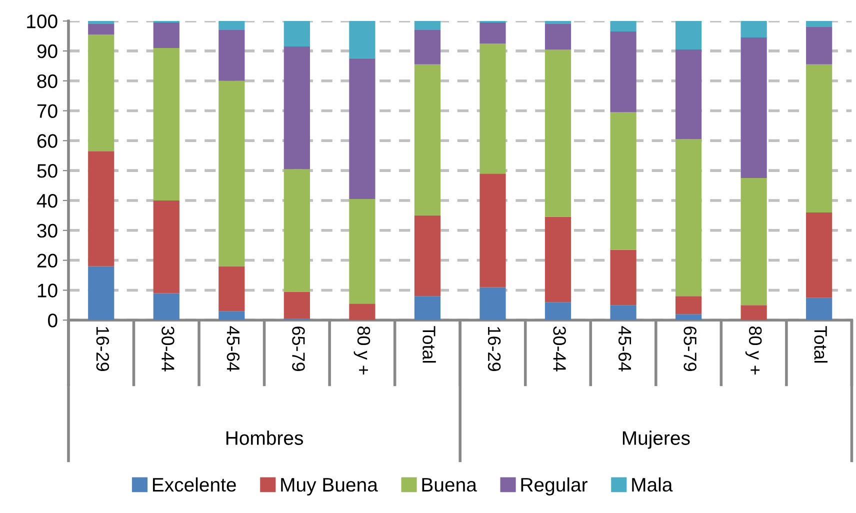 This screenshot has width=856, height=513. I want to click on text: Mujeres, so click(656, 439).